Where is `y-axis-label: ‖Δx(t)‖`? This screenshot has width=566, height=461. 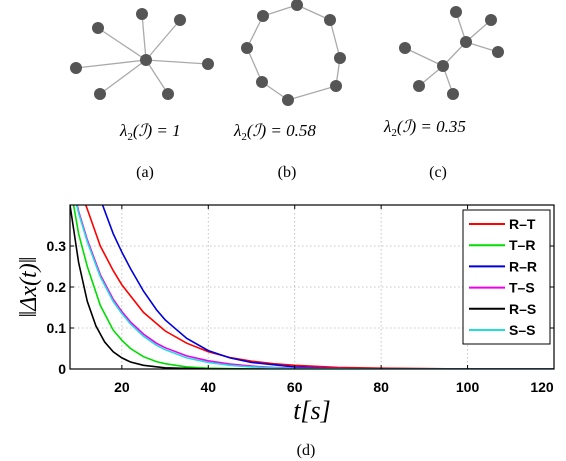 y-axis-label: ‖Δx(t)‖ is located at coordinates (29, 287).